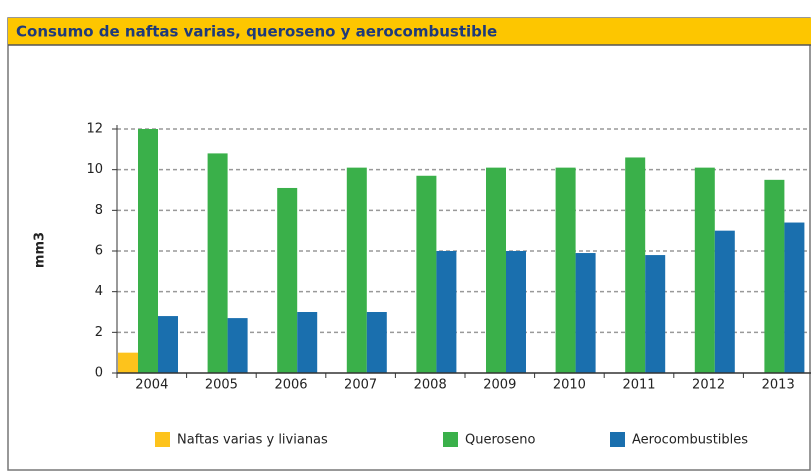 Image resolution: width=811 pixels, height=473 pixels. Describe the element at coordinates (360, 385) in the screenshot. I see `x-tick-label: 2007` at that location.